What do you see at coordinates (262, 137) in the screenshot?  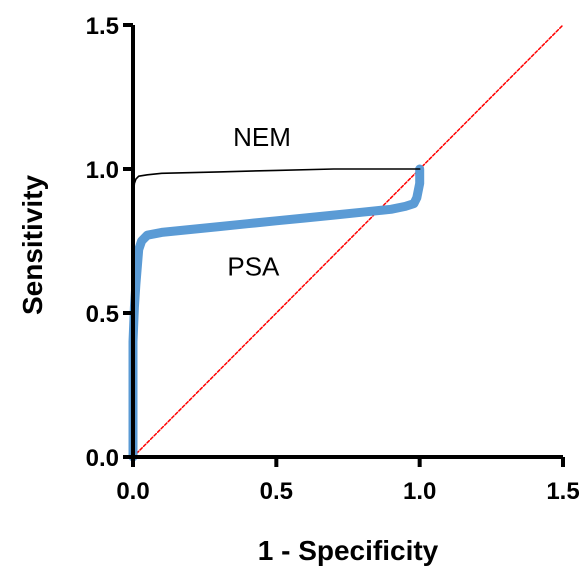 I see `annotation-label: NEM` at bounding box center [262, 137].